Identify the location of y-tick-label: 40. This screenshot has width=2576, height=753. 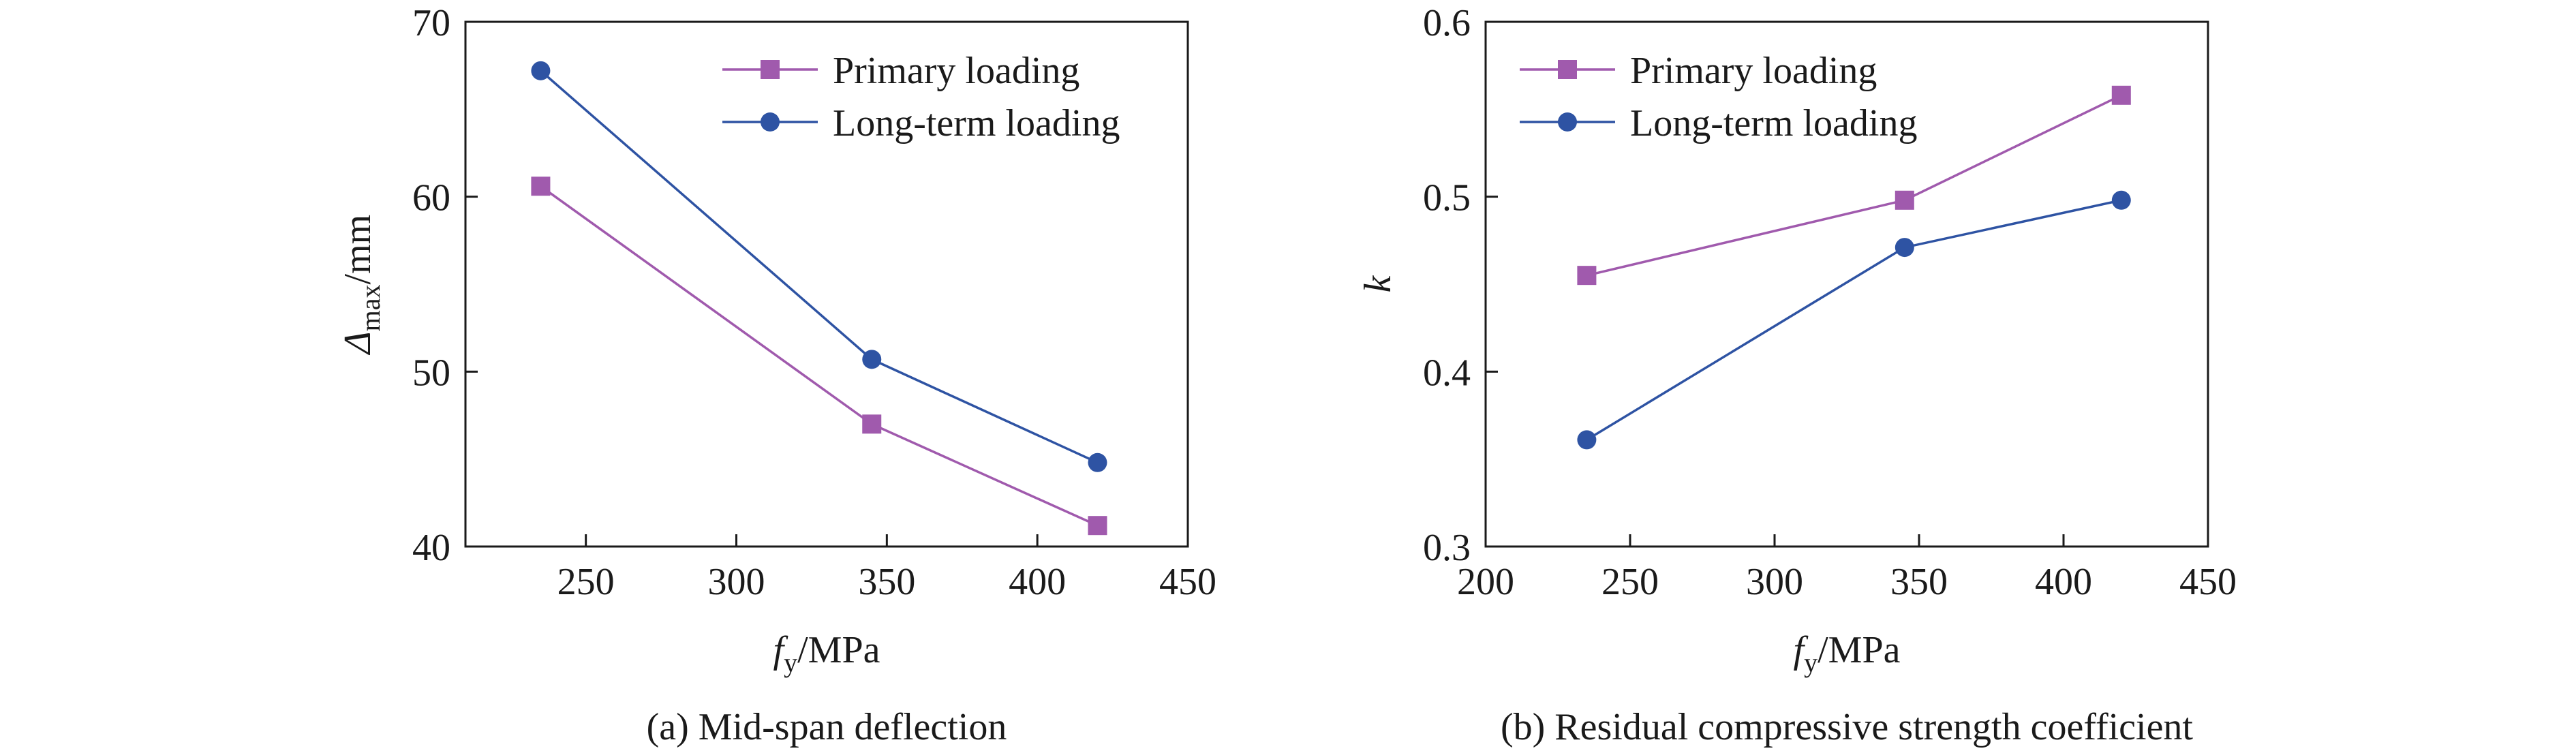
(431, 548).